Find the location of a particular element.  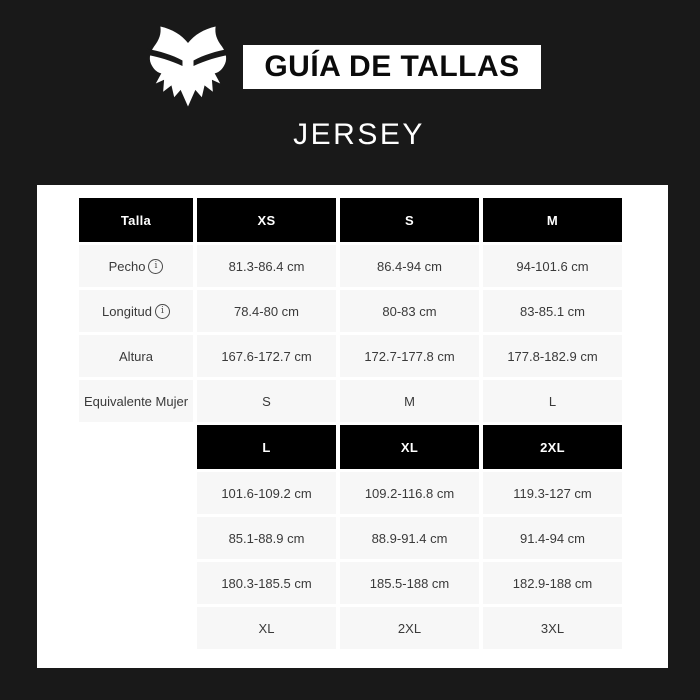

column-header-2xl: 2XL is located at coordinates (552, 447).